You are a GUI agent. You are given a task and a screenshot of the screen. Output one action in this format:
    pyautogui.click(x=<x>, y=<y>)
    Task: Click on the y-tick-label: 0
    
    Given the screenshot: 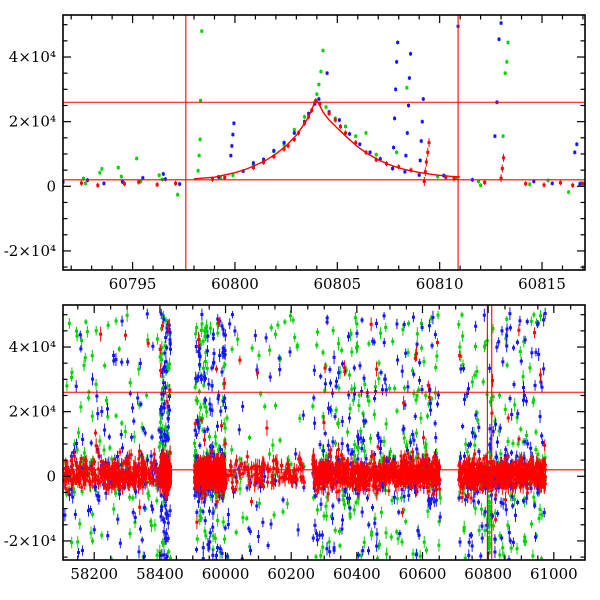 What is the action you would take?
    pyautogui.click(x=51, y=476)
    